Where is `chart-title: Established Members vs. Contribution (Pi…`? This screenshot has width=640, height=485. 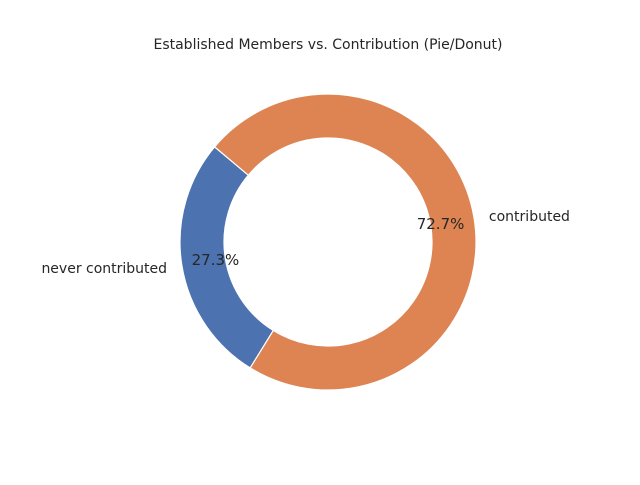
chart-title: Established Members vs. Contribution (Pi… is located at coordinates (327, 45).